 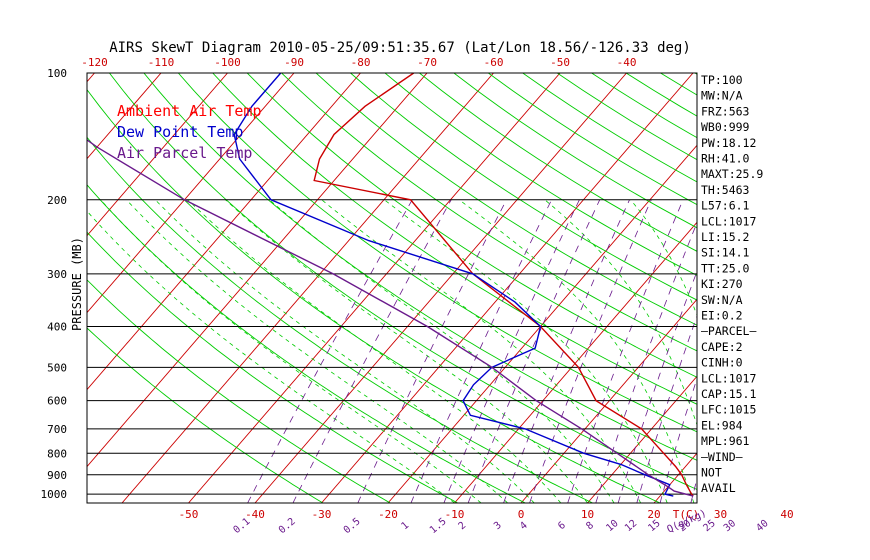 What do you see at coordinates (725, 190) in the screenshot?
I see `side-panel-entry: TH:5463` at bounding box center [725, 190].